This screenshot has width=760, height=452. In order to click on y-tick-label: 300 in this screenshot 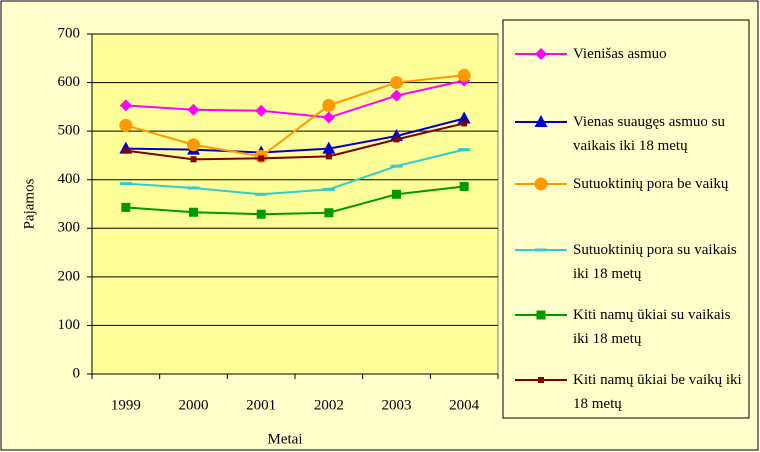, I will do `click(69, 228)`.